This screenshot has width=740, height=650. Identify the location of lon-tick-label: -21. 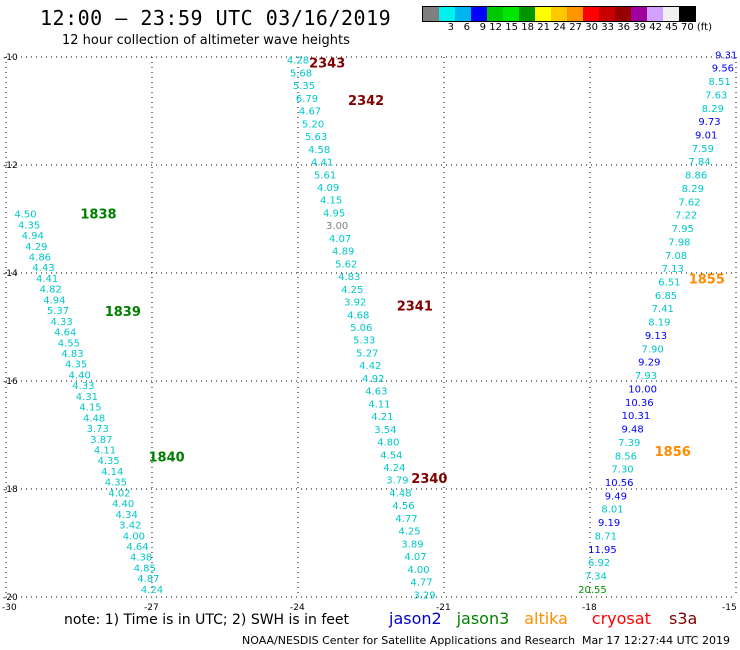
(443, 608).